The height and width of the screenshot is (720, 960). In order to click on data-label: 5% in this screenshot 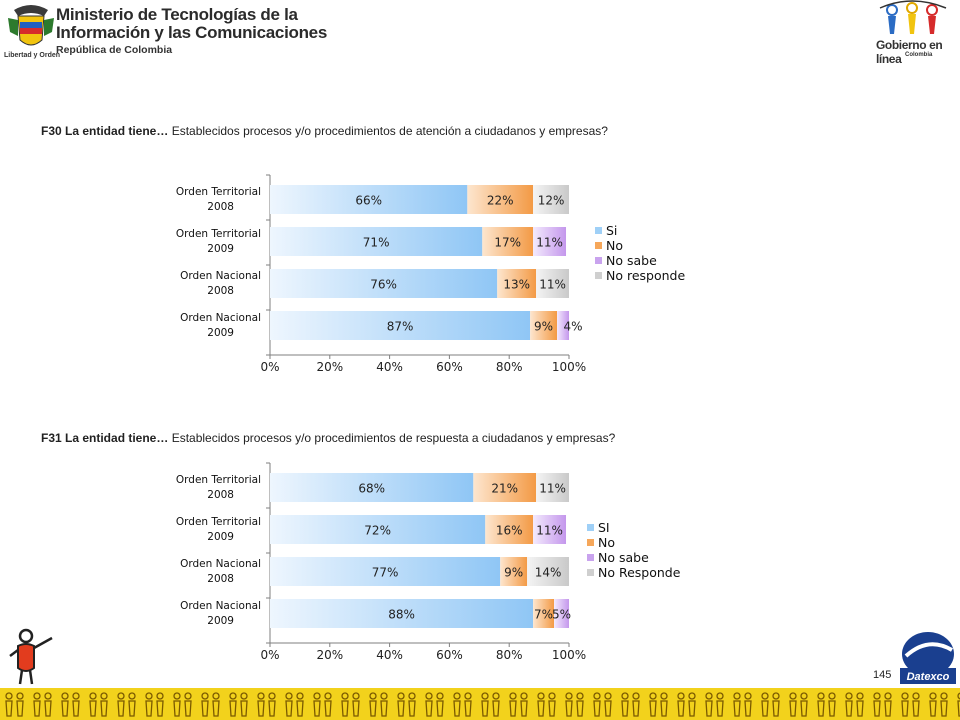, I will do `click(561, 615)`.